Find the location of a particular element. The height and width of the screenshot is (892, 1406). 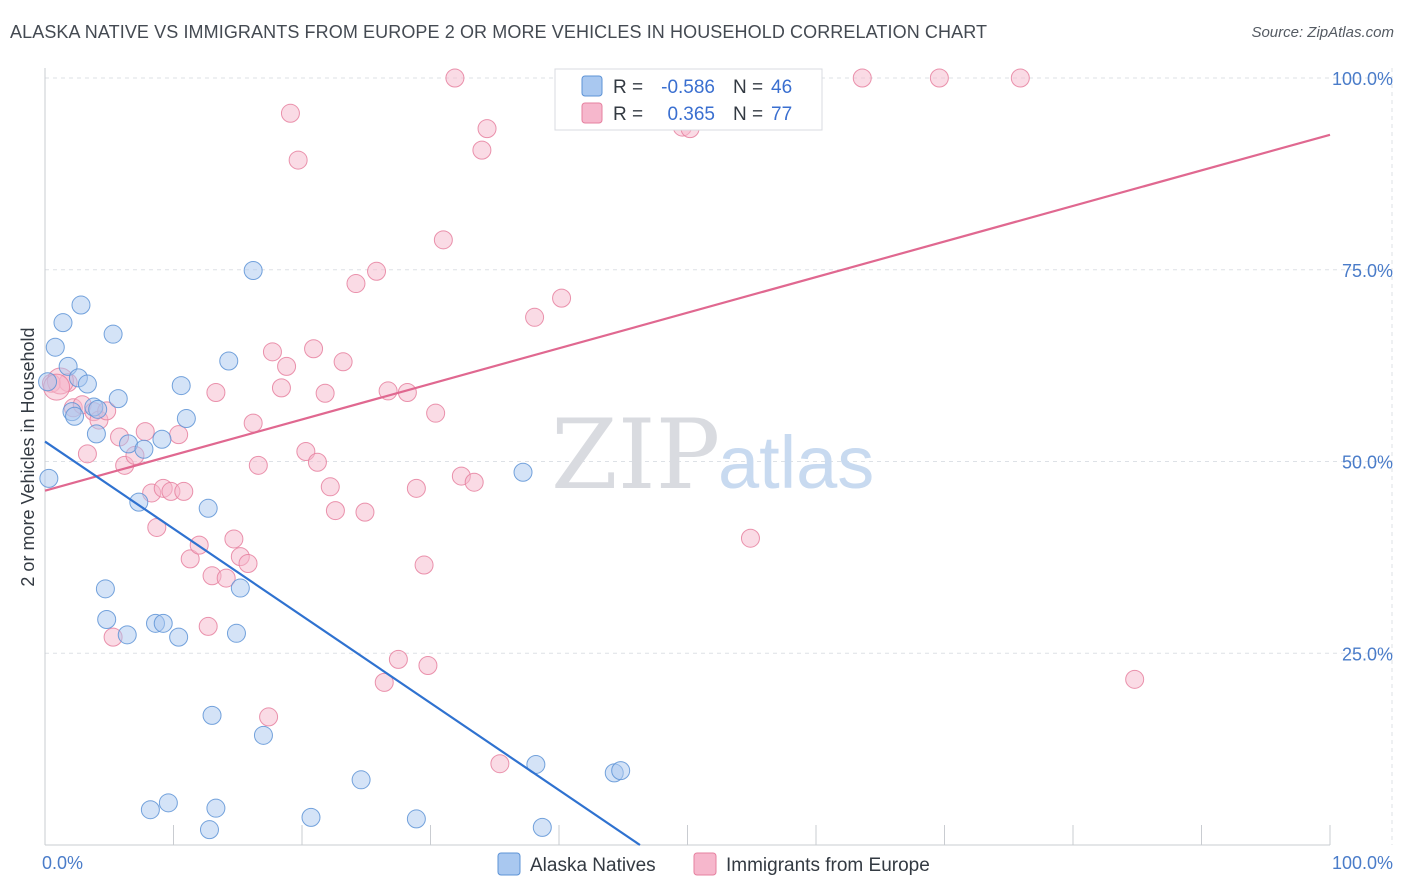

watermark-atlas: atlas is located at coordinates (796, 462).